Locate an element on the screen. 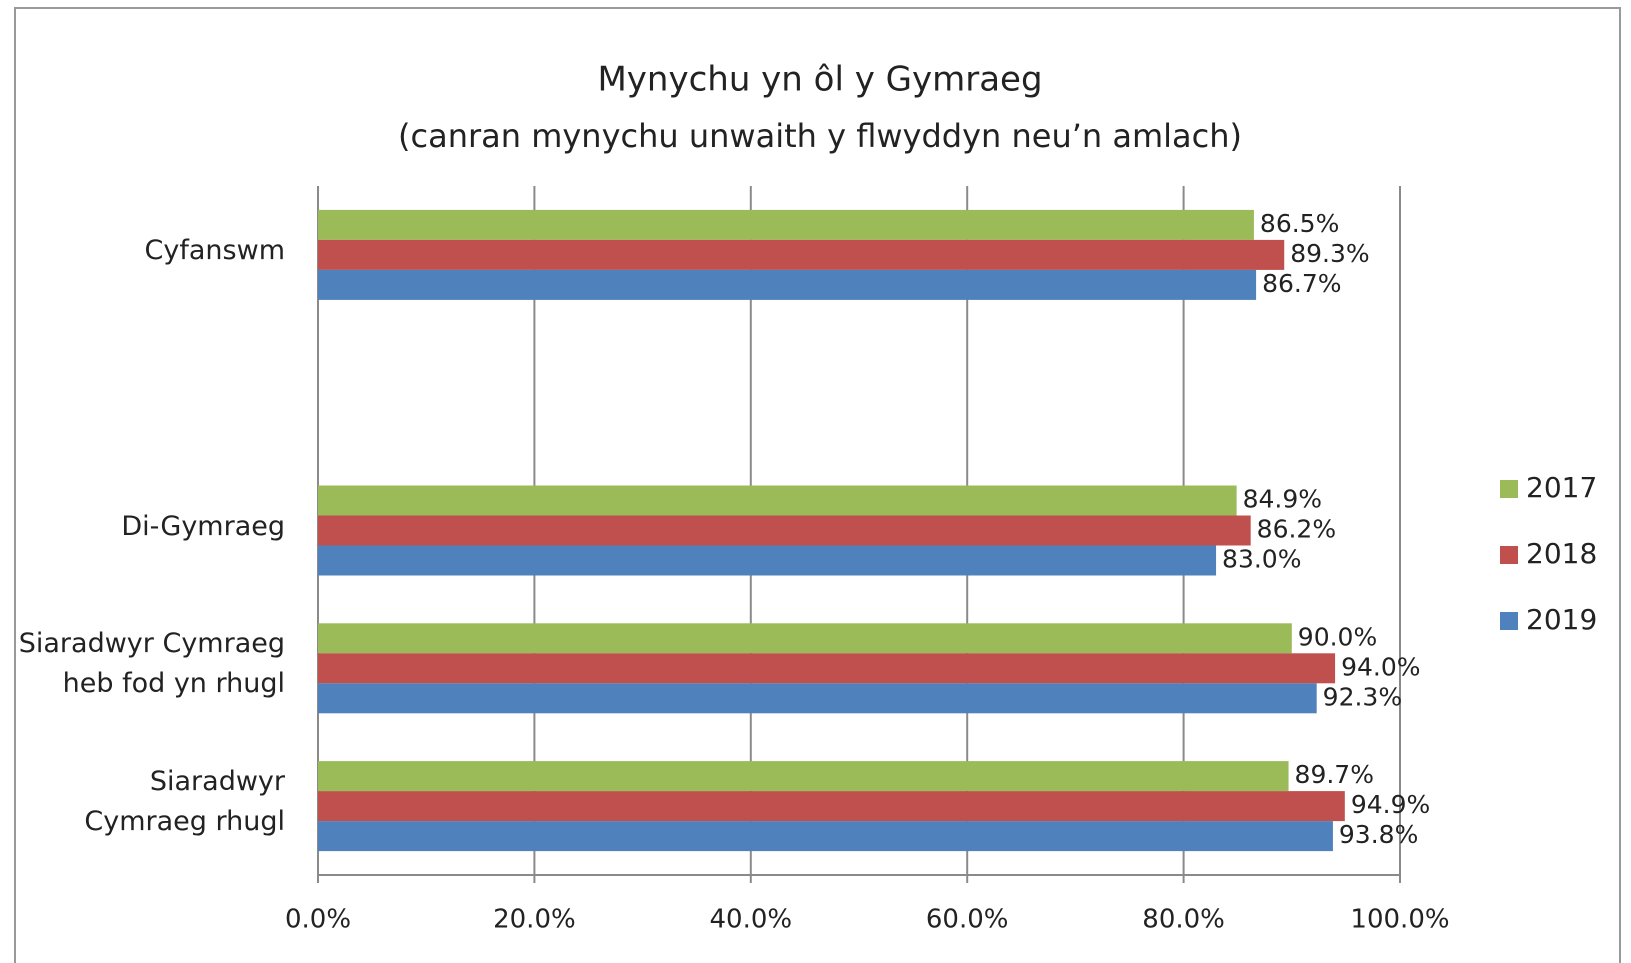  x-tick-label: 20.0% is located at coordinates (534, 920).